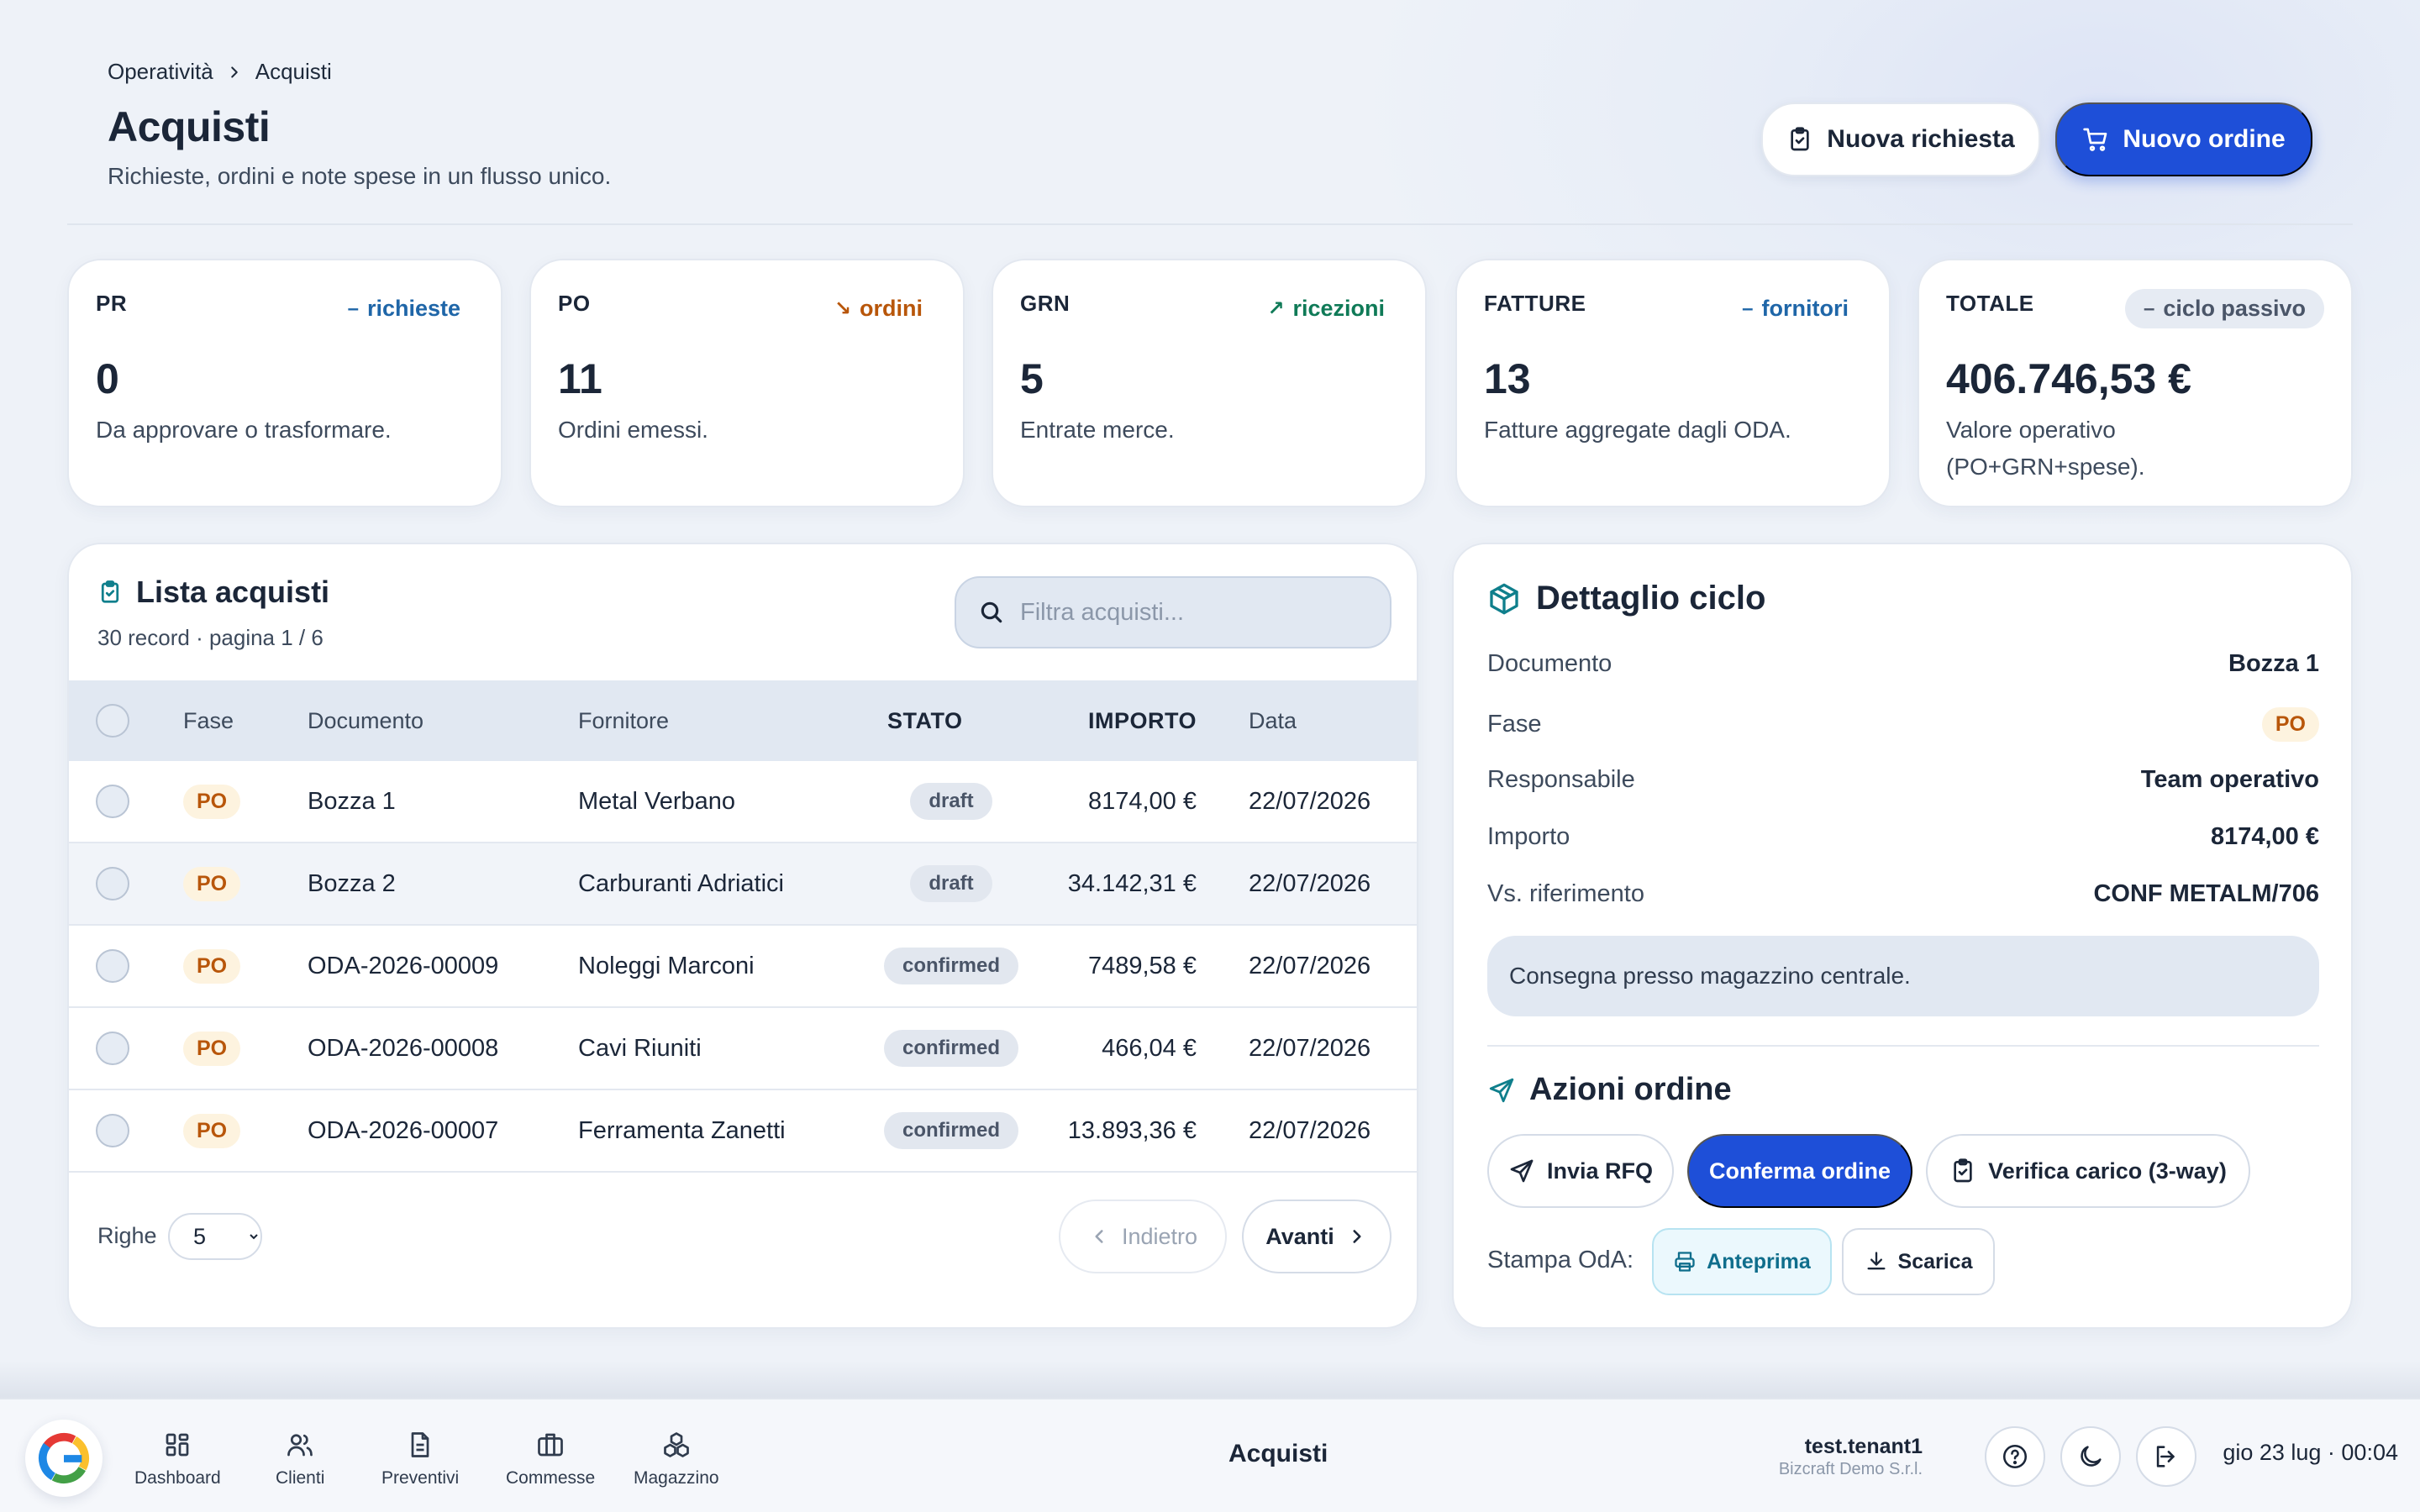  Describe the element at coordinates (420, 1478) in the screenshot. I see `nav-quotes-label: Preventivi` at that location.